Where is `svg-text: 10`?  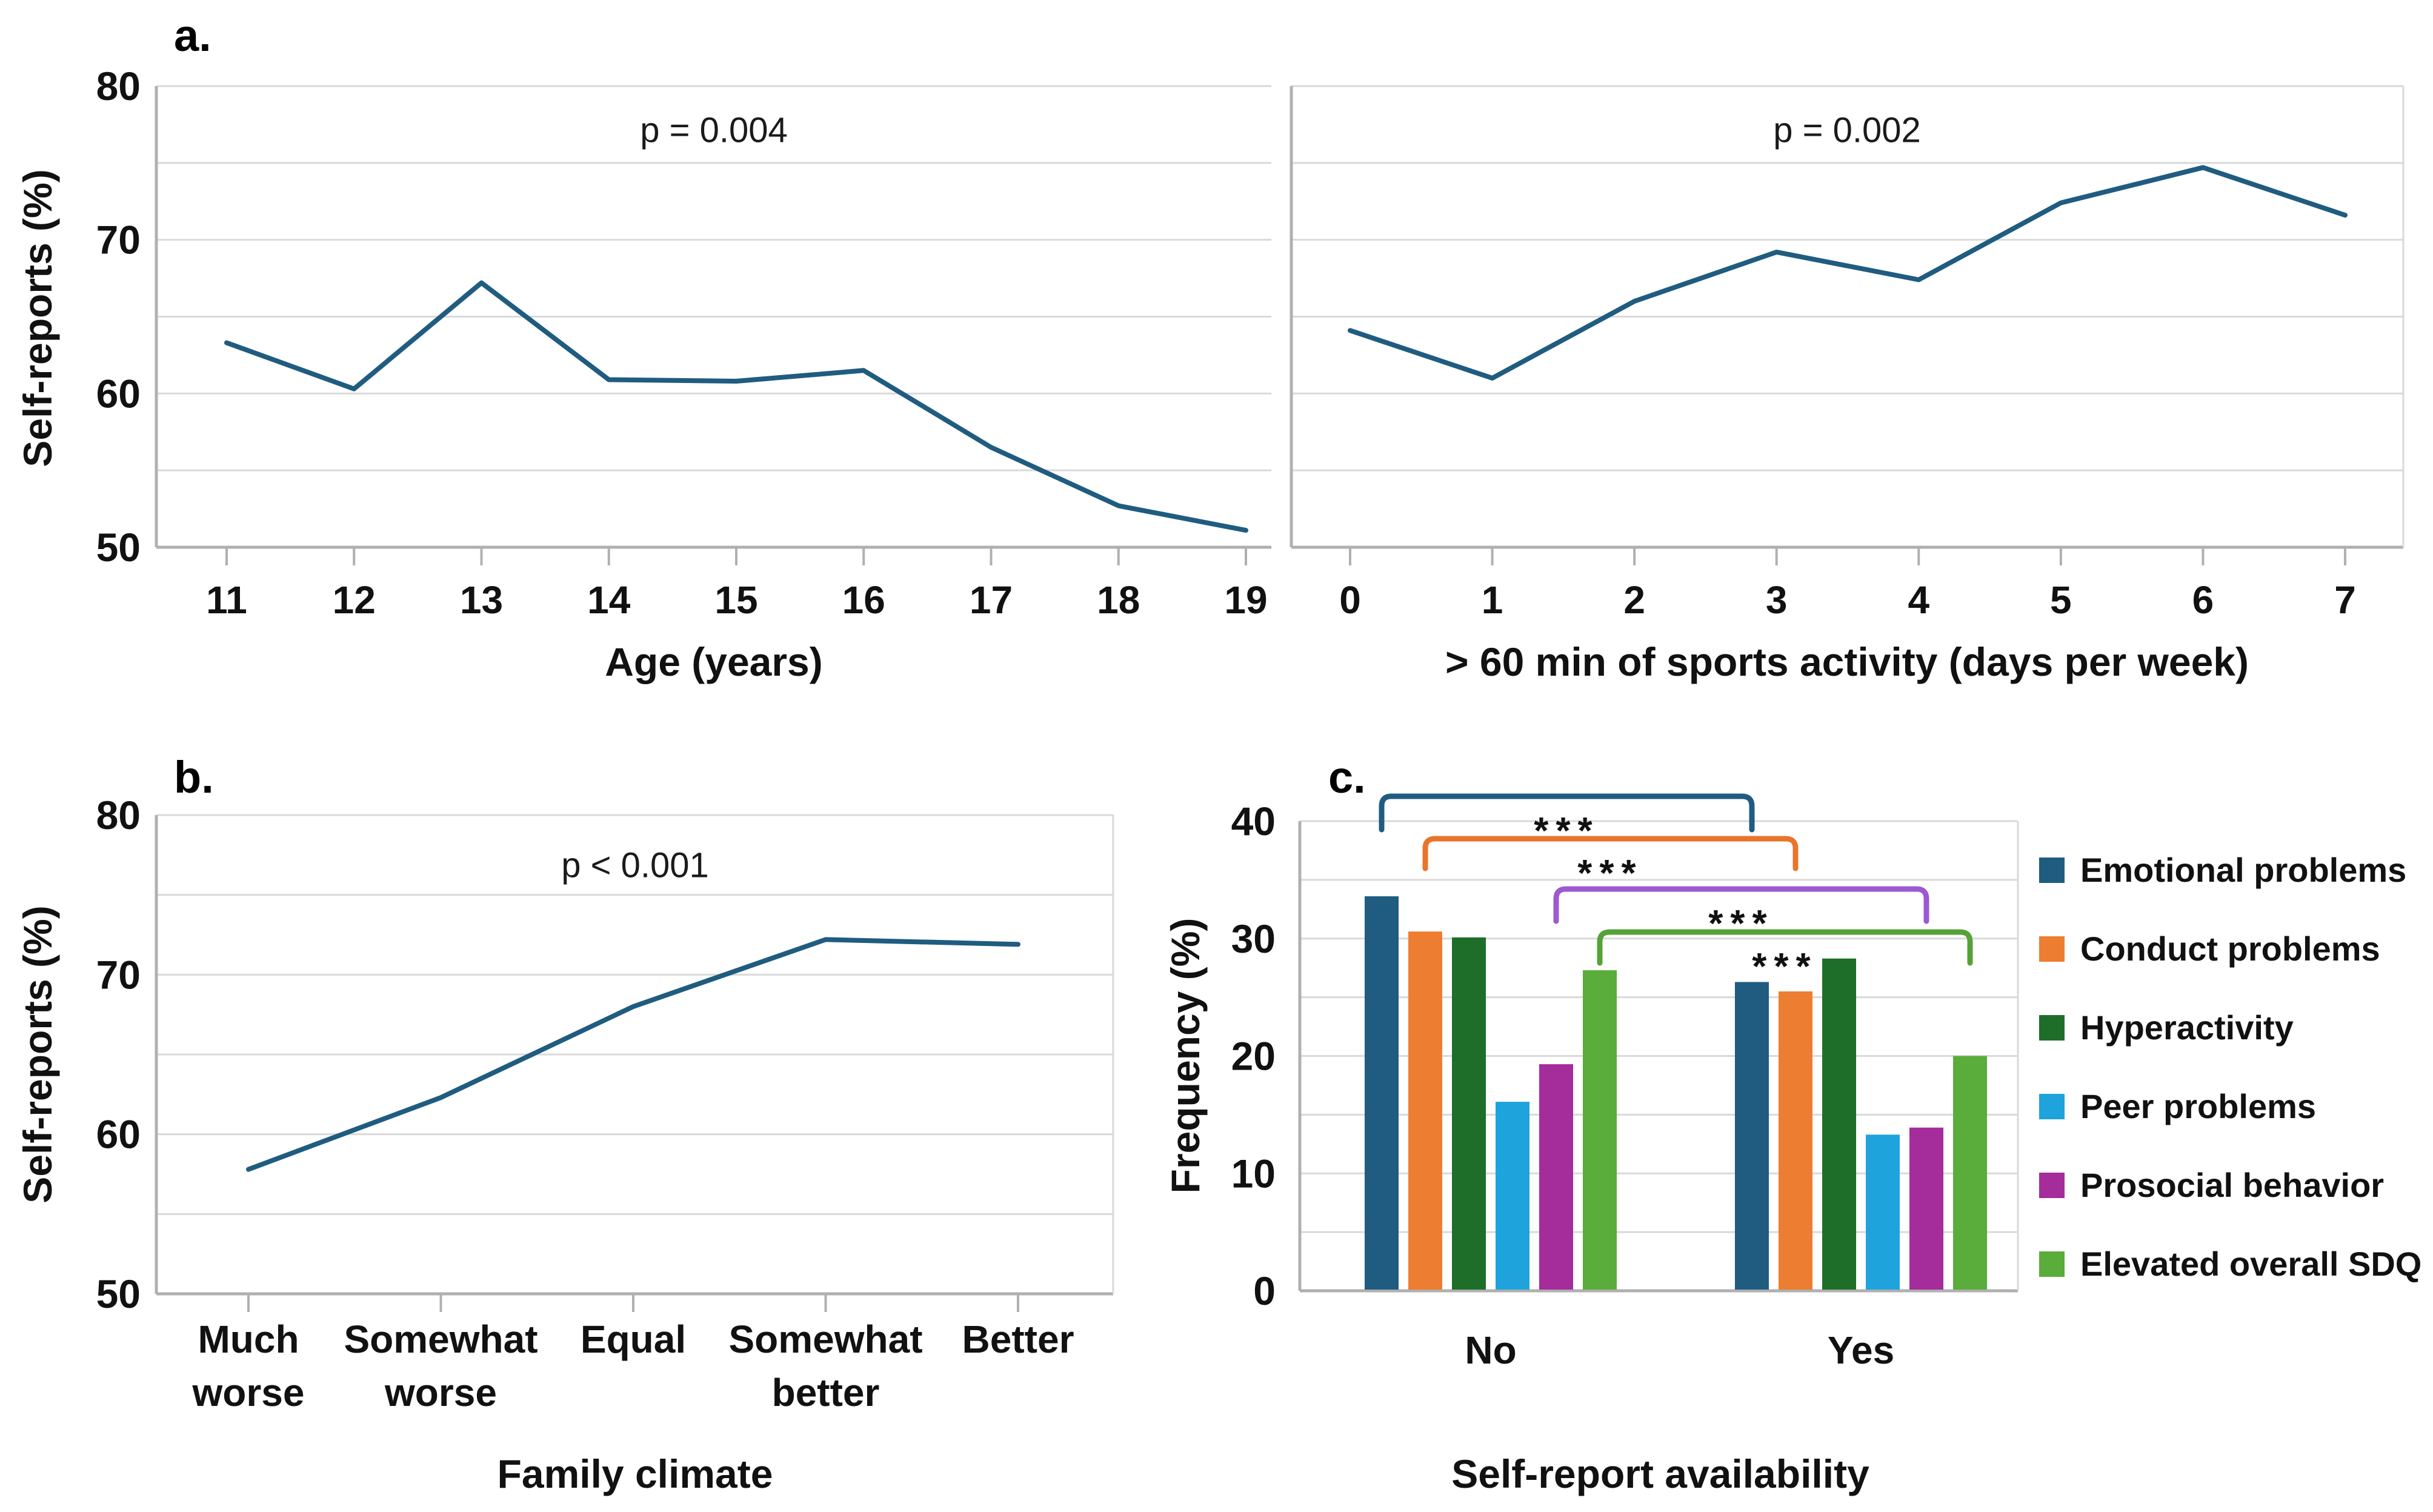
svg-text: 10 is located at coordinates (1253, 1173).